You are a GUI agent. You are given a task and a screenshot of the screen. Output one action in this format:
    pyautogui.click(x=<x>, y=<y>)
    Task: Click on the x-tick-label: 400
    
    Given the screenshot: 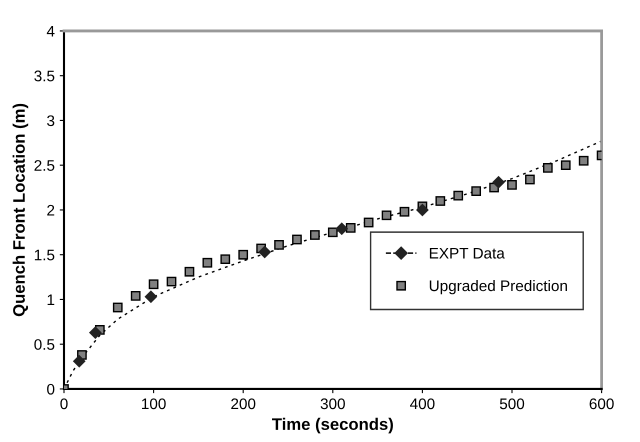 What is the action you would take?
    pyautogui.click(x=422, y=404)
    